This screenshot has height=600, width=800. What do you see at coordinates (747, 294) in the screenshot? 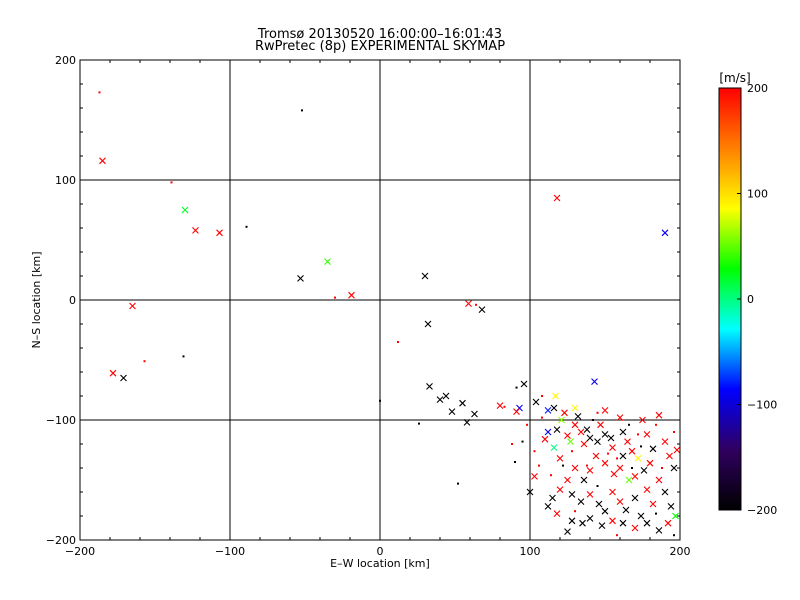
I see `color-scale-bar: −200 −100 0 100 200[m/s]` at bounding box center [747, 294].